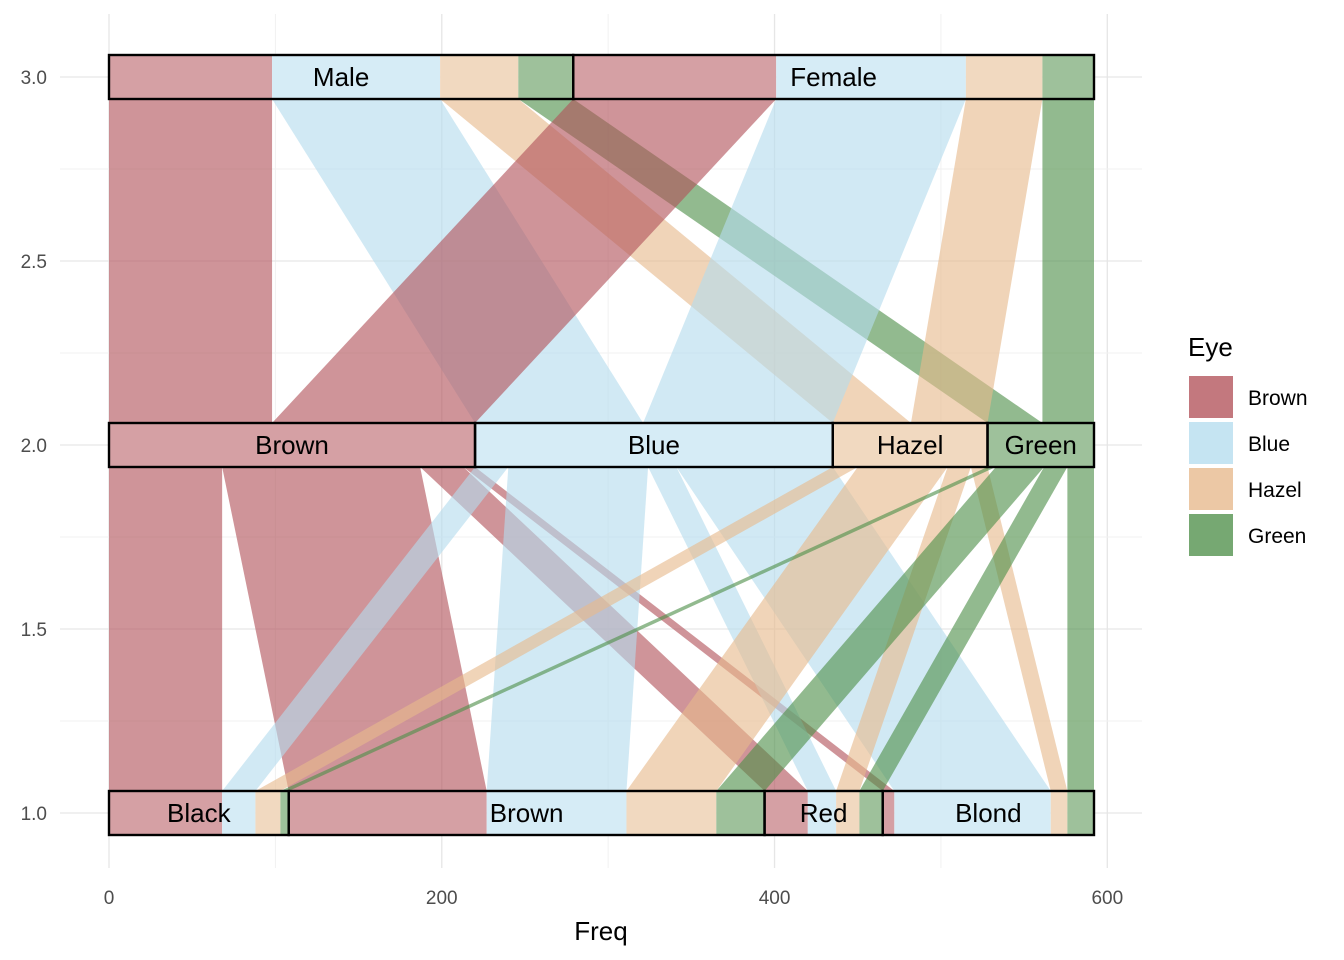 The image size is (1344, 960). I want to click on x-tick-label: 200, so click(442, 898).